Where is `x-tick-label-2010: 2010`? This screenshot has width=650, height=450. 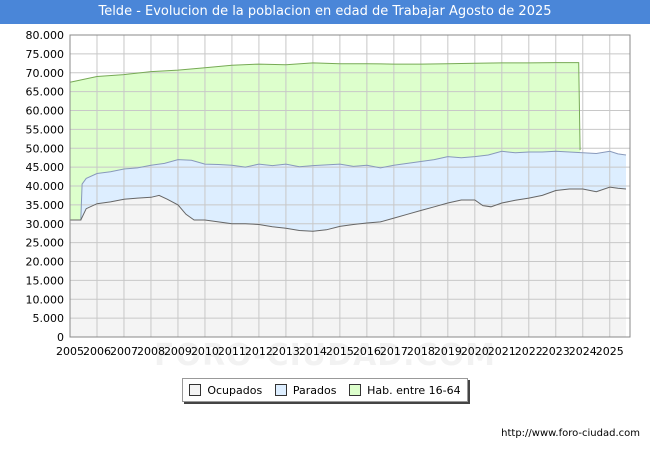 x-tick-label-2010: 2010 is located at coordinates (205, 351).